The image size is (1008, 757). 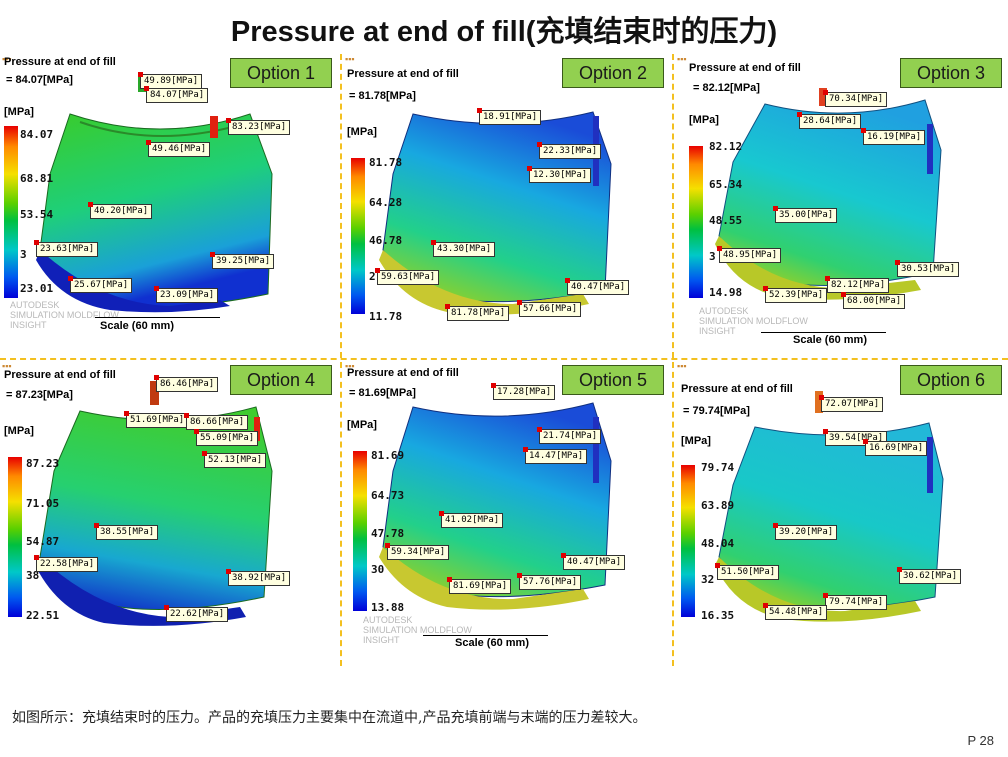 I want to click on option-badge: Option 3, so click(x=951, y=73).